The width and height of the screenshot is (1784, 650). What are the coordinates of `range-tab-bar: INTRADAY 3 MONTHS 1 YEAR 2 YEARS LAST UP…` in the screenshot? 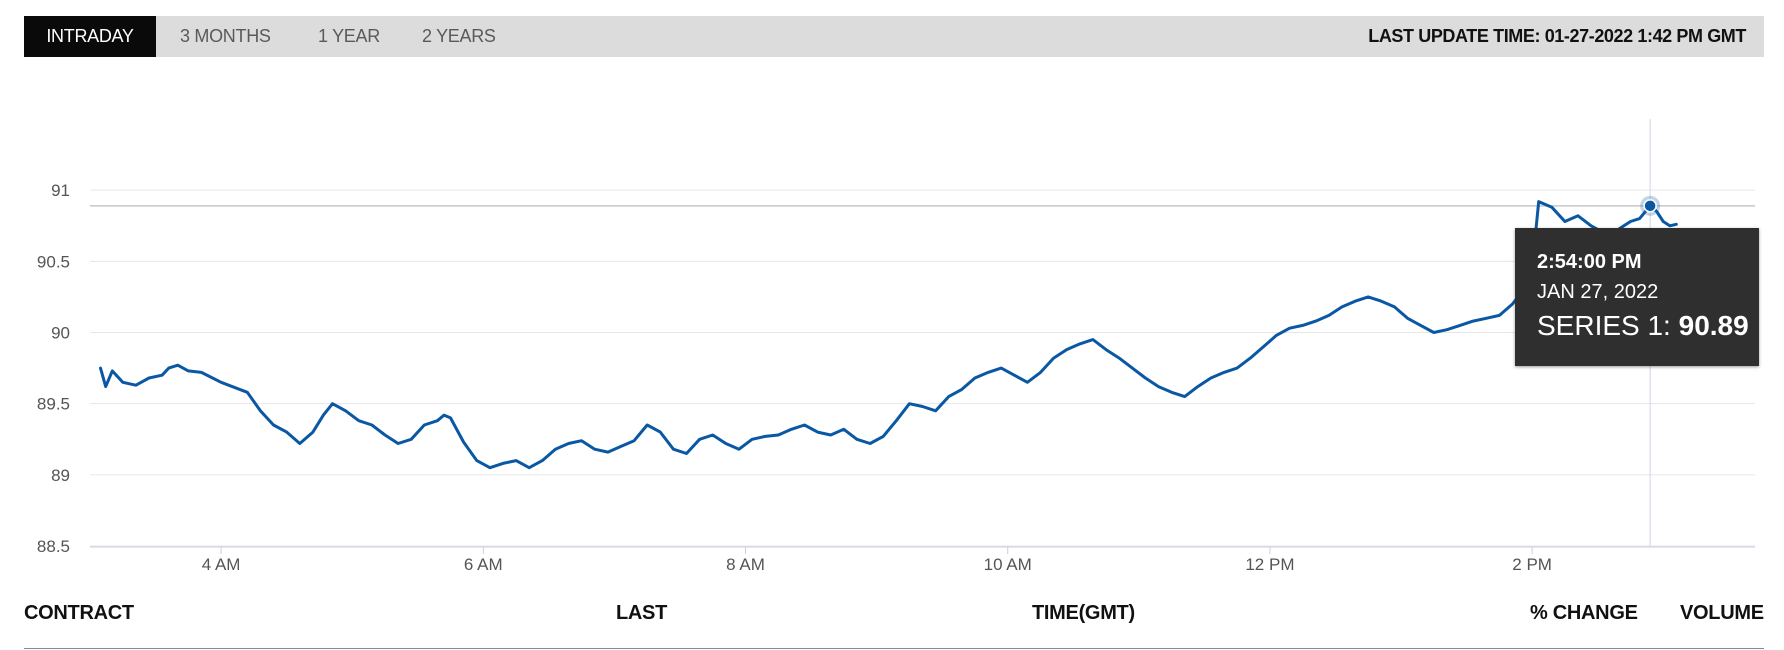 It's located at (894, 36).